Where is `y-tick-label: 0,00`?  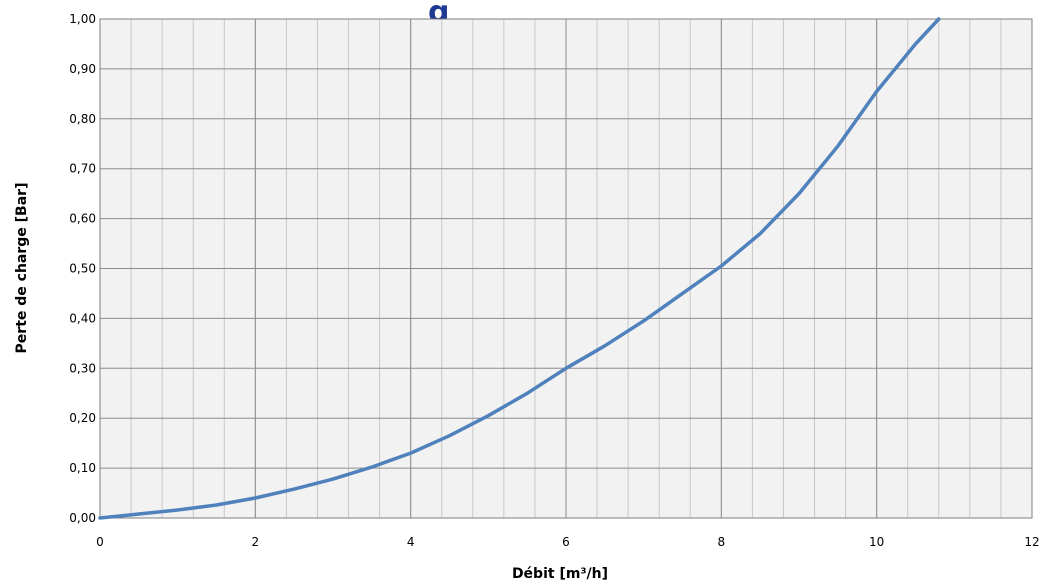 y-tick-label: 0,00 is located at coordinates (82, 518).